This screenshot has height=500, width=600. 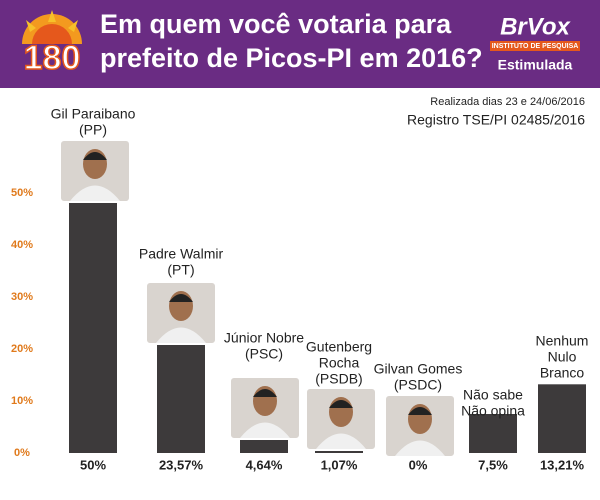 I want to click on note: Registro TSE/PI 02485/2016, so click(x=496, y=120).